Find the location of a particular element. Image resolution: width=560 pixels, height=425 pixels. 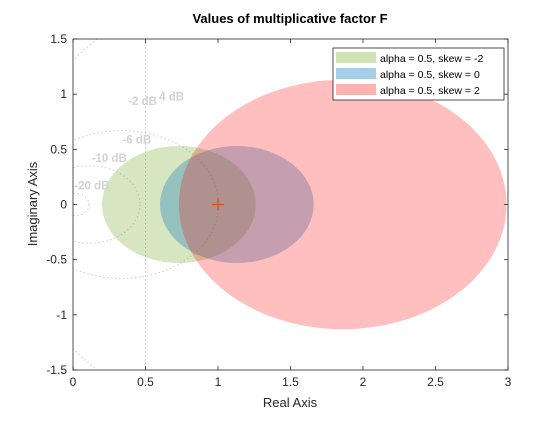

x-tick-label: 3 is located at coordinates (508, 382).